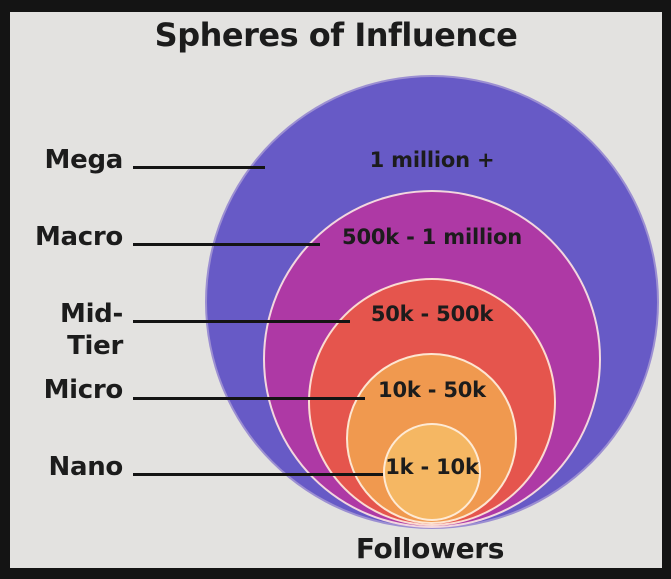 The height and width of the screenshot is (579, 671). Describe the element at coordinates (432, 314) in the screenshot. I see `tier-range-mid-tier: 50k - 500k` at that location.